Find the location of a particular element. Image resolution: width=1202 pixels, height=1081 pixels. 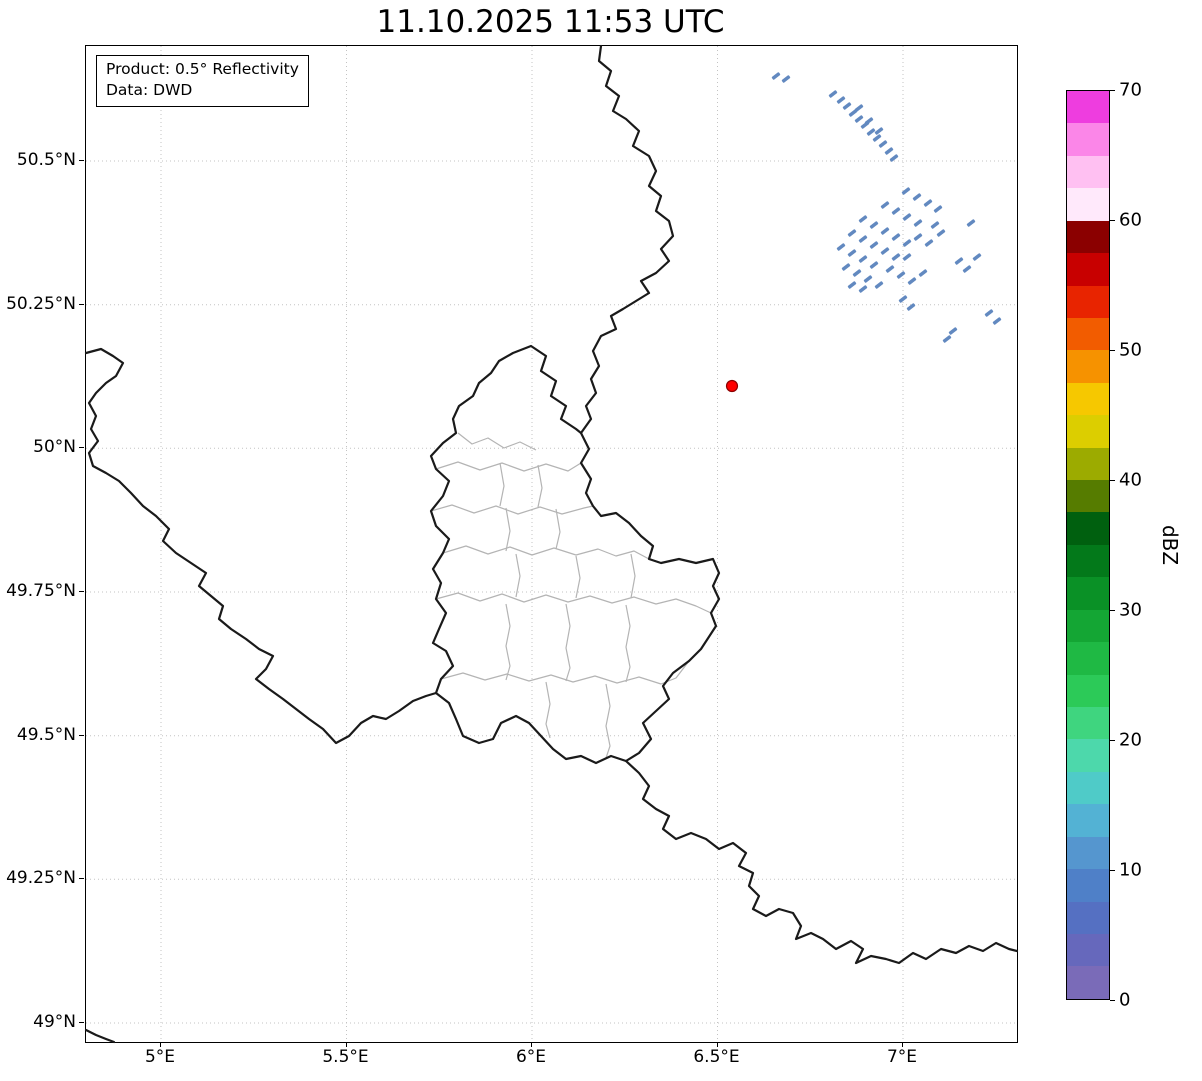

lon-tick-label: 5°E is located at coordinates (160, 1057).